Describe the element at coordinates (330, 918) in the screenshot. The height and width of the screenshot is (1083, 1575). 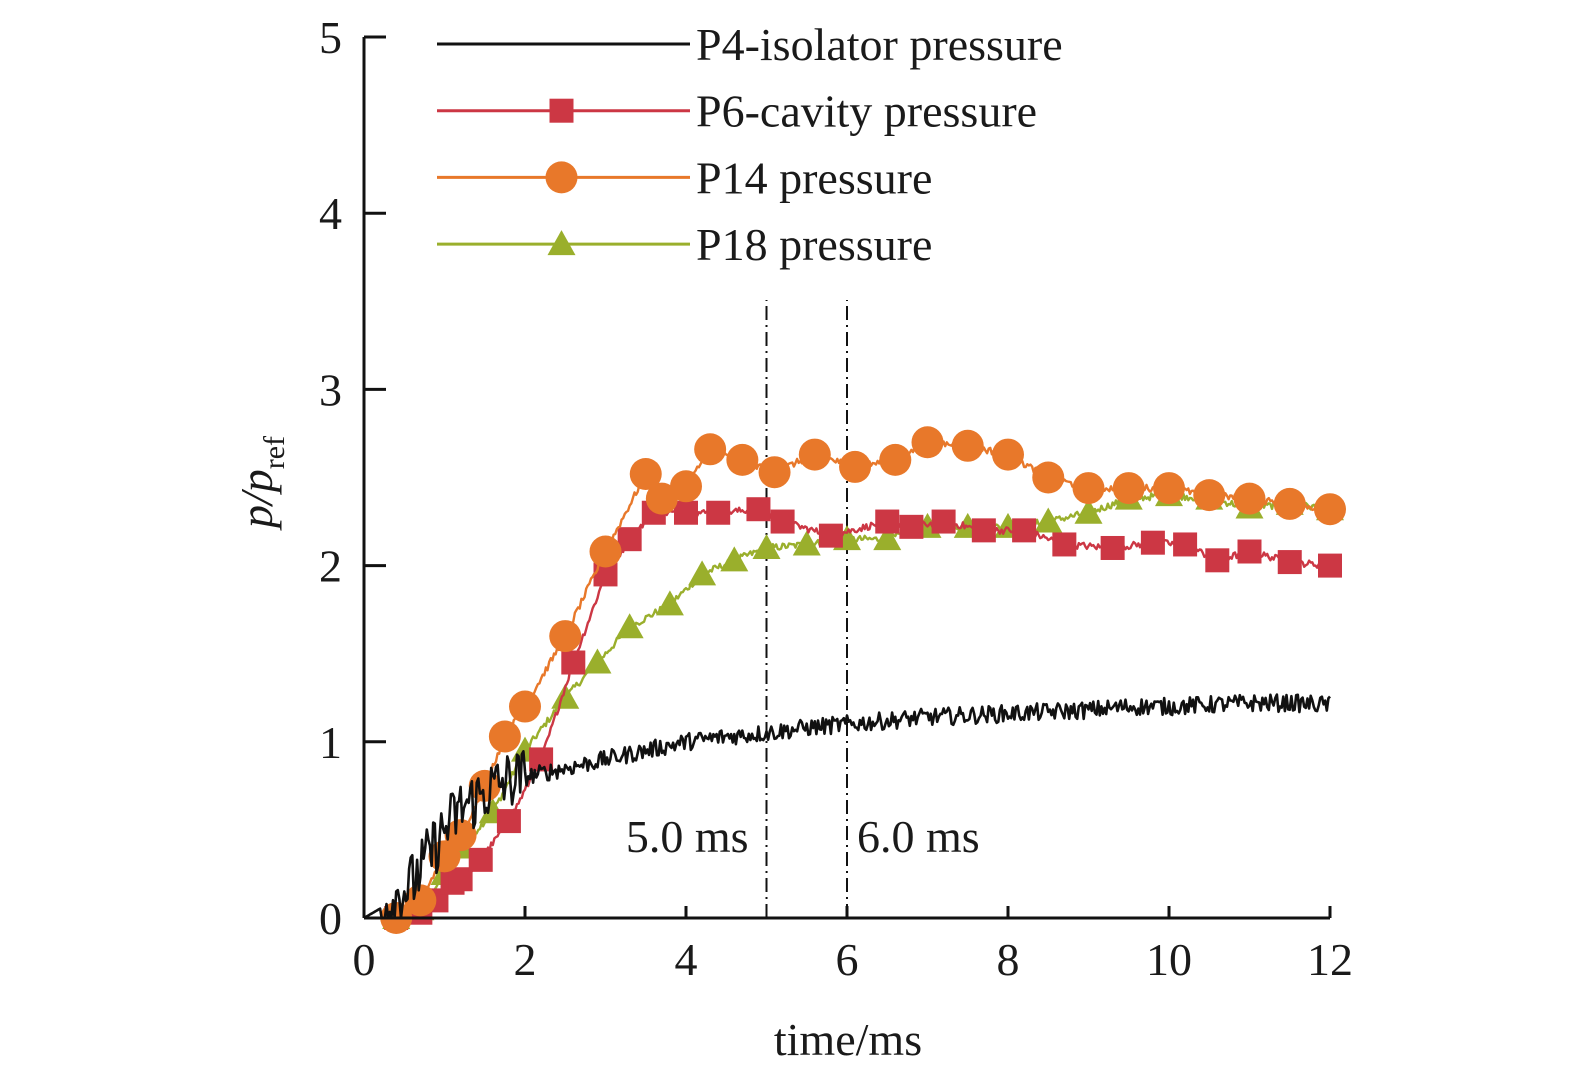
I see `y-tick-label: 0` at that location.